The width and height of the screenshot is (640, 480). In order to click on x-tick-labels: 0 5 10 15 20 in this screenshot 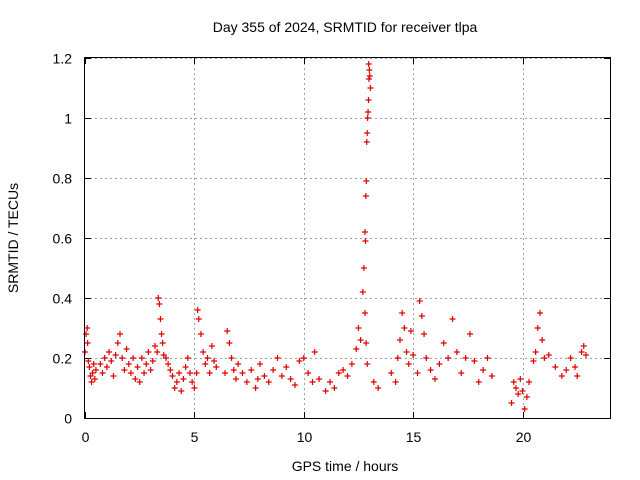, I will do `click(307, 437)`.